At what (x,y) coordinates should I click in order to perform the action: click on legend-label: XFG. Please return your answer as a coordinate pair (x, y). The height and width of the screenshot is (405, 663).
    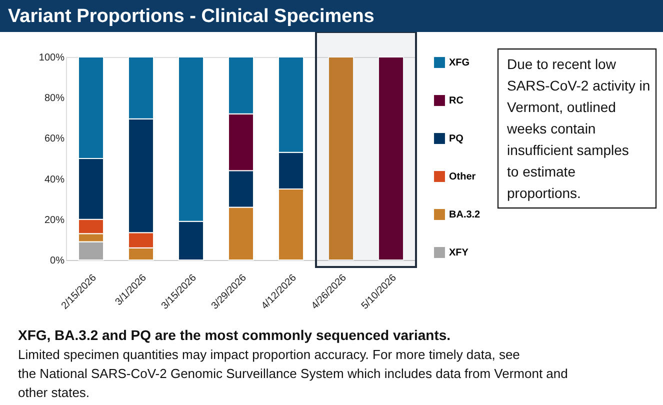
    Looking at the image, I should click on (459, 63).